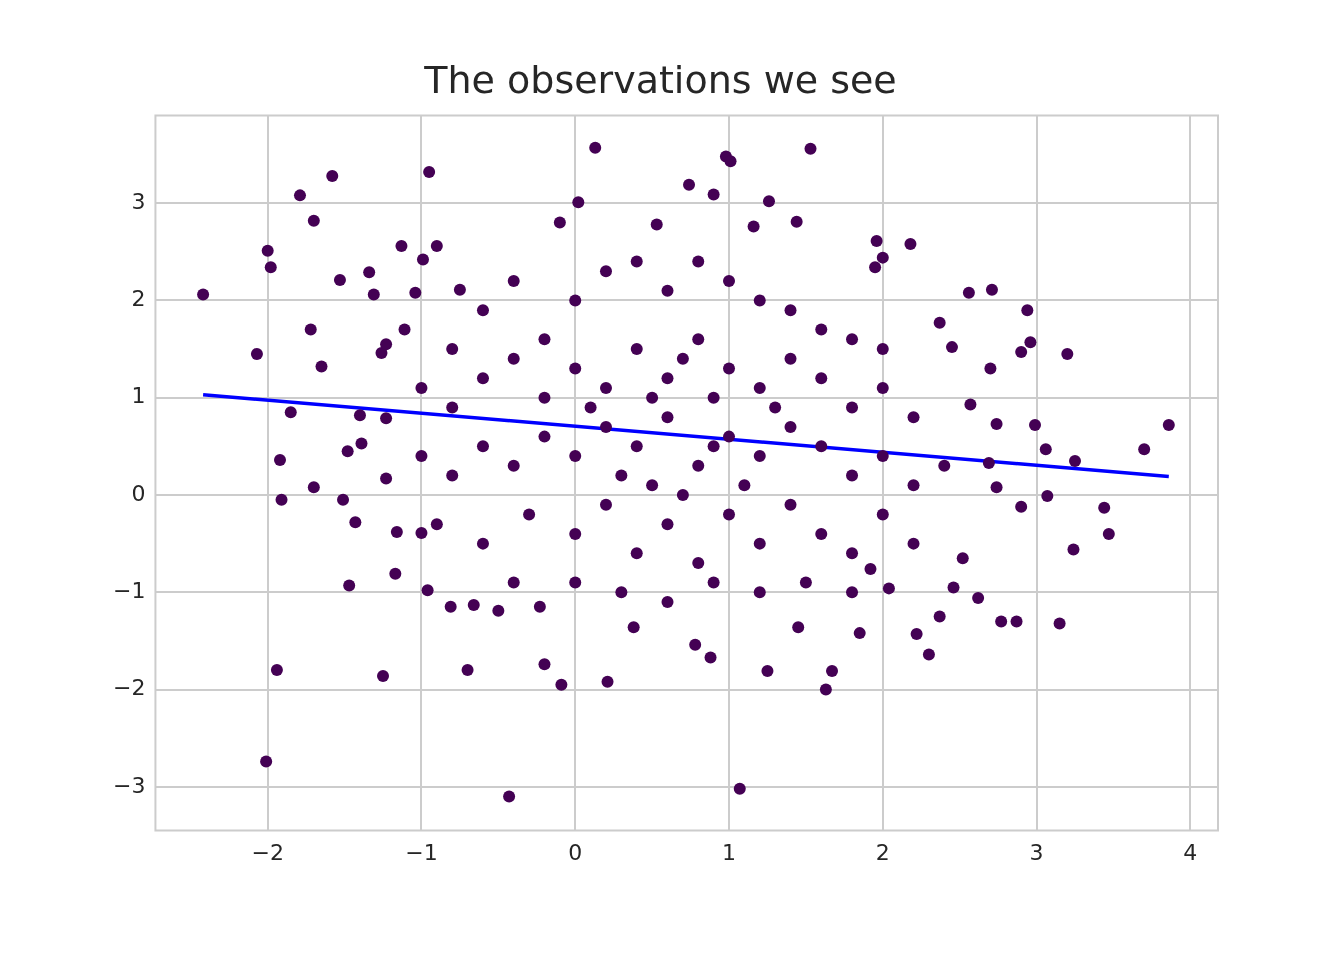  Describe the element at coordinates (138, 201) in the screenshot. I see `y-tick-label: 3` at that location.